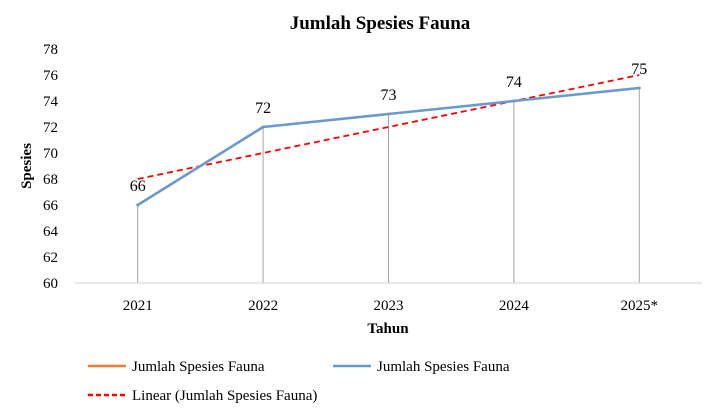 Image resolution: width=717 pixels, height=417 pixels. Describe the element at coordinates (51, 167) in the screenshot. I see `y-axis-ticks: 60 62 64 66 68 70 72 74 76 78` at that location.